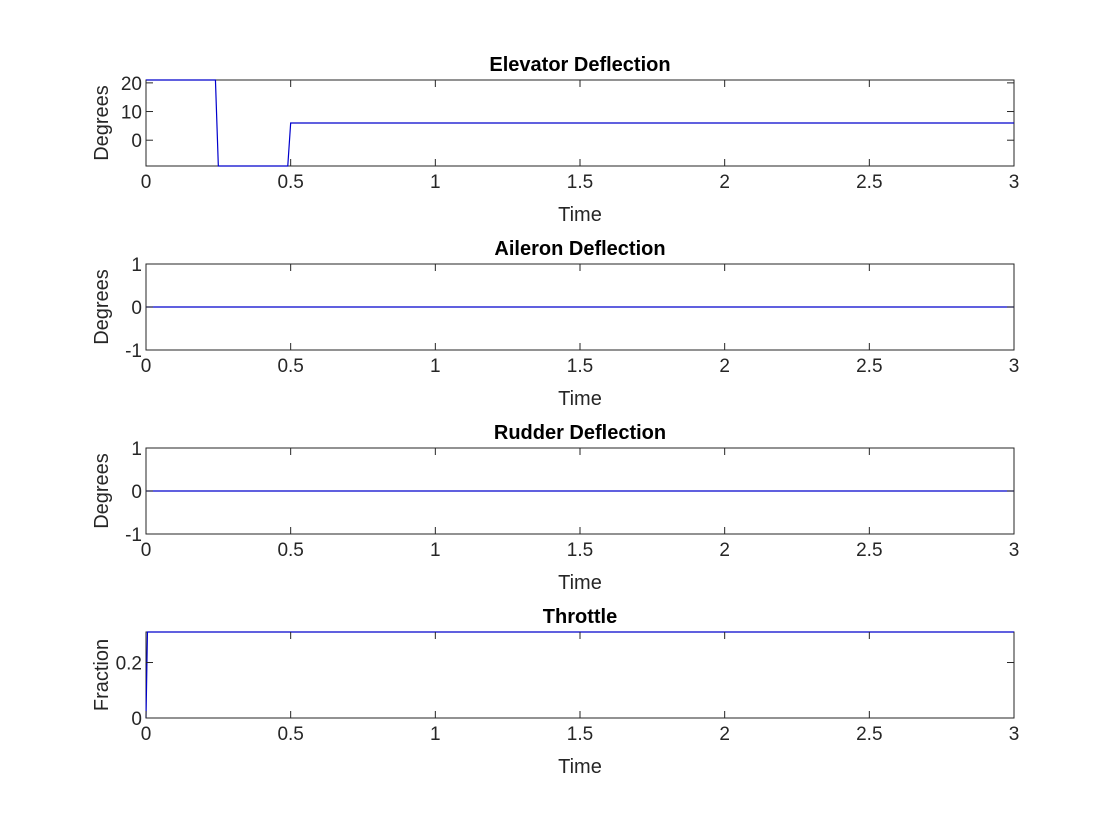 Image resolution: width=1120 pixels, height=840 pixels. I want to click on series-line, so click(580, 123).